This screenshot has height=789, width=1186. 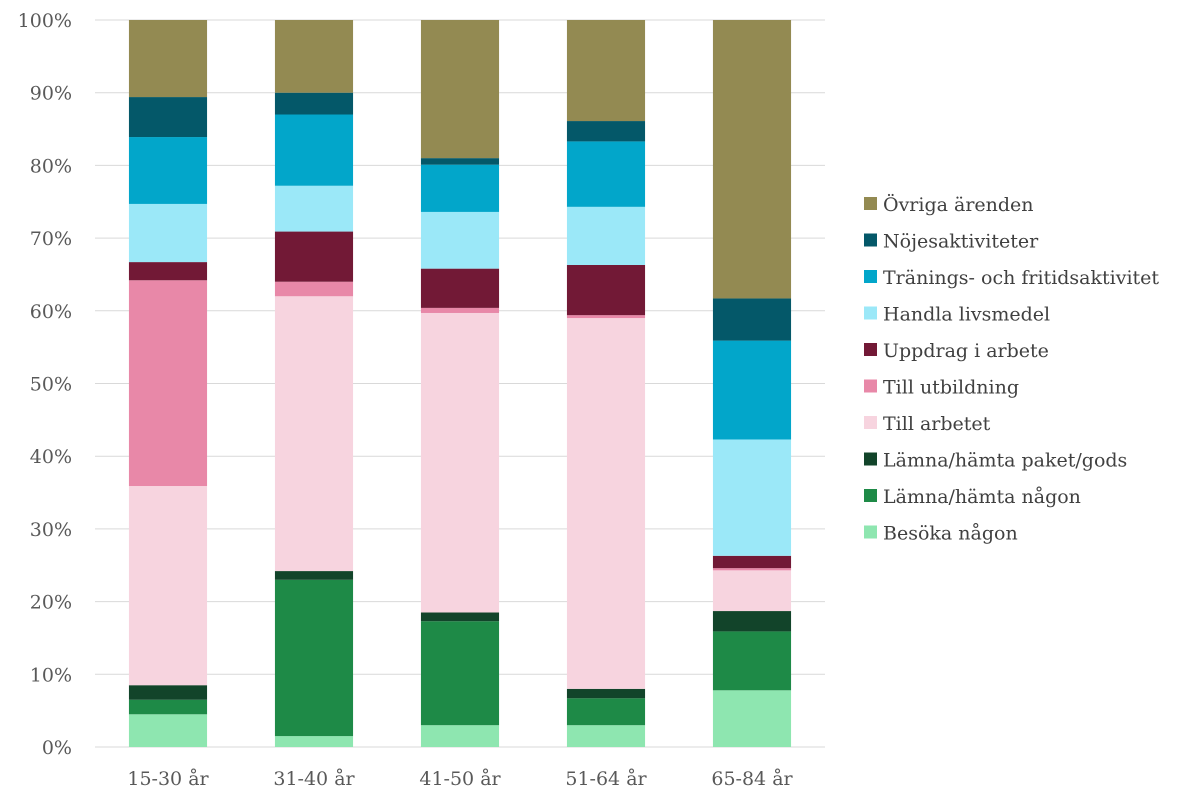 What do you see at coordinates (51, 166) in the screenshot?
I see `y-tick-label: 80%` at bounding box center [51, 166].